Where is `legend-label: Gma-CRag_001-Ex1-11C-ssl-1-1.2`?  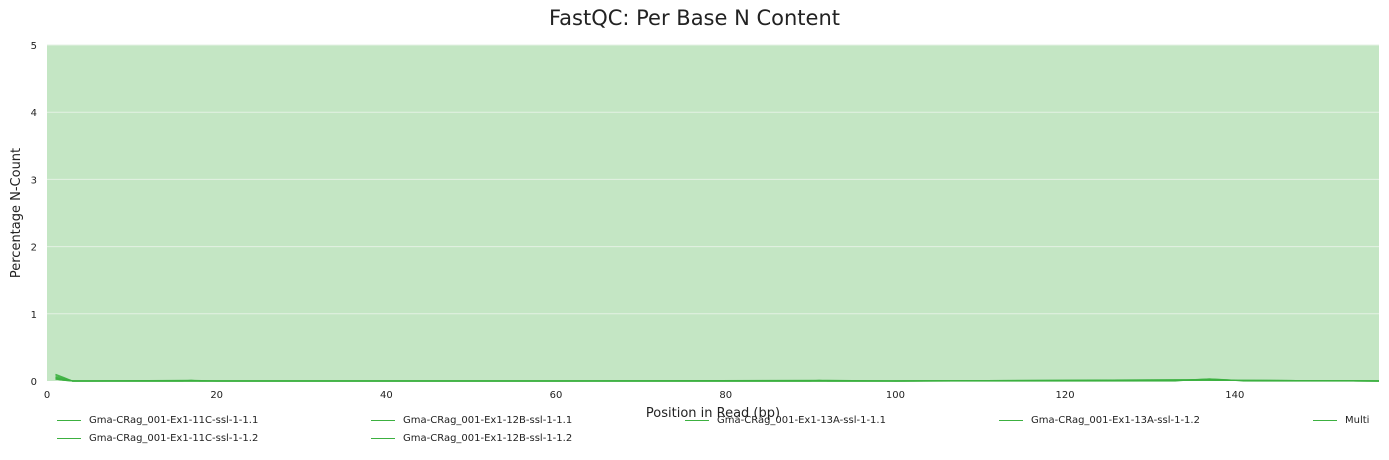
legend-label: Gma-CRag_001-Ex1-11C-ssl-1-1.2 is located at coordinates (174, 438).